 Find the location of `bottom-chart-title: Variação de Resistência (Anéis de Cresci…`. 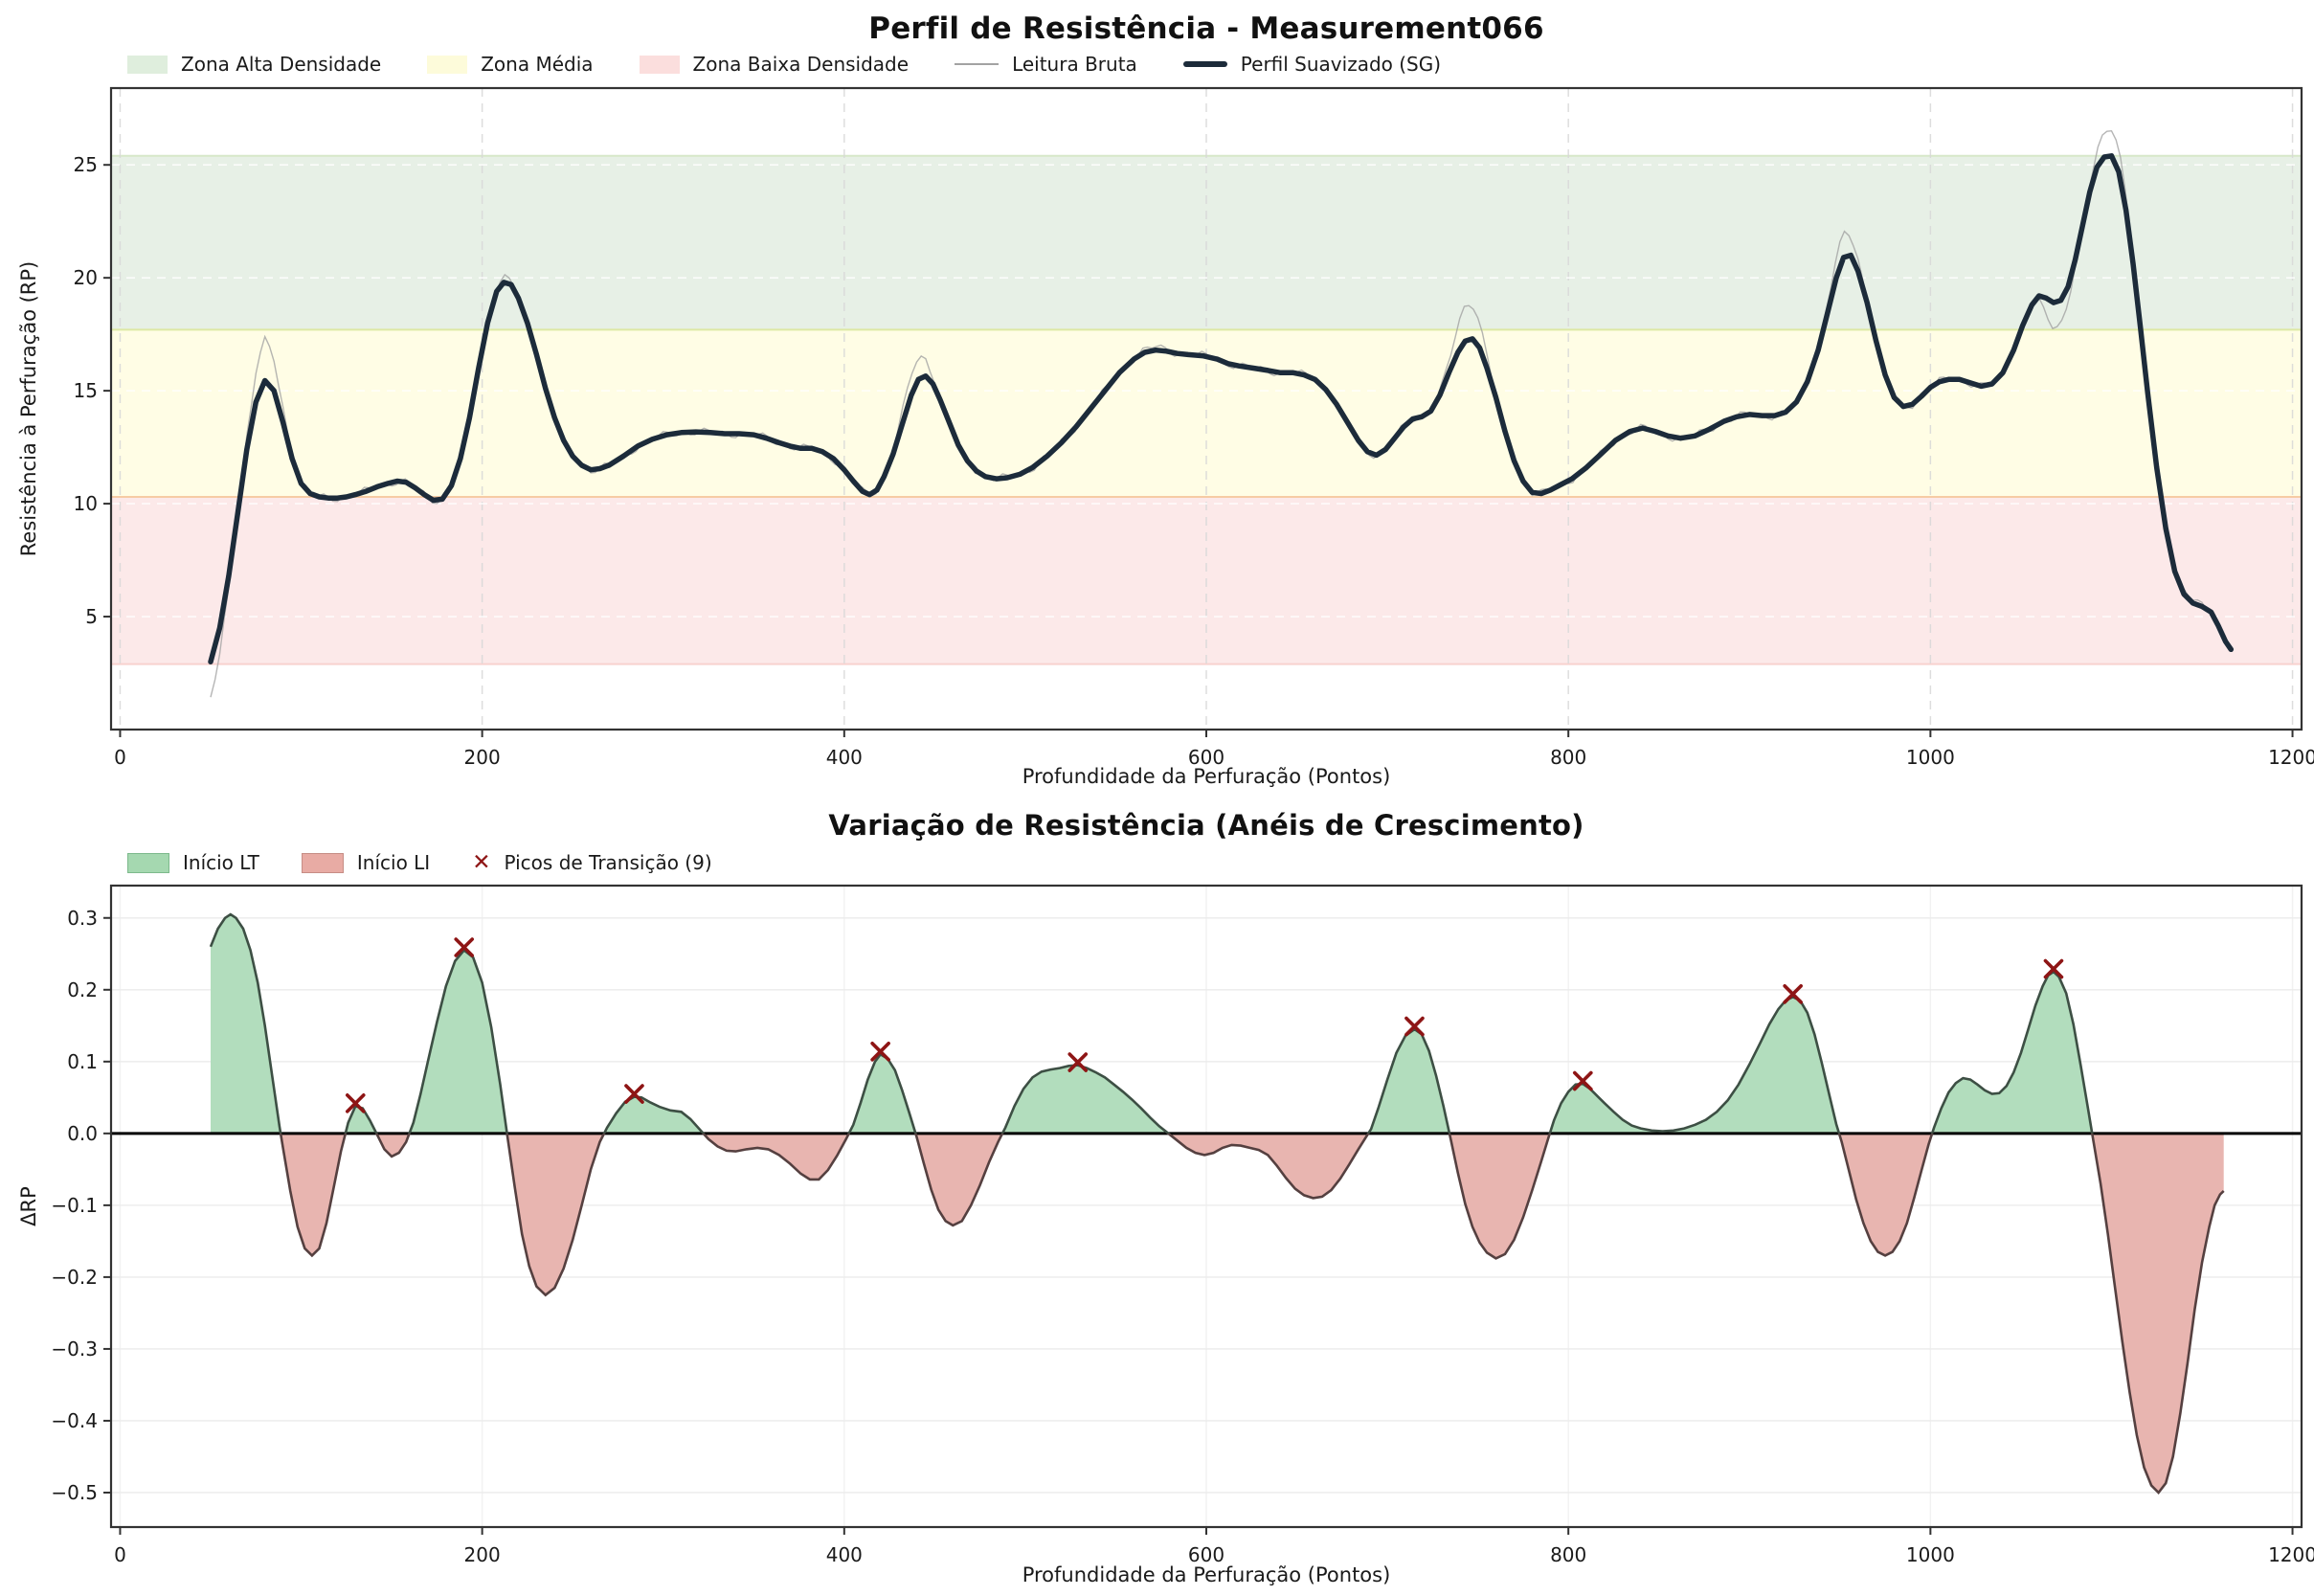

bottom-chart-title: Variação de Resistência (Anéis de Cresci… is located at coordinates (1206, 825).